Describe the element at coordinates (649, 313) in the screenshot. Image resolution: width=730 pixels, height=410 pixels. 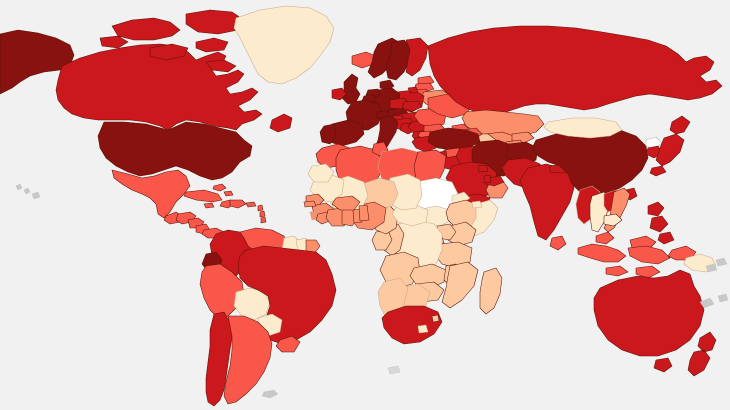
I see `country-australia` at that location.